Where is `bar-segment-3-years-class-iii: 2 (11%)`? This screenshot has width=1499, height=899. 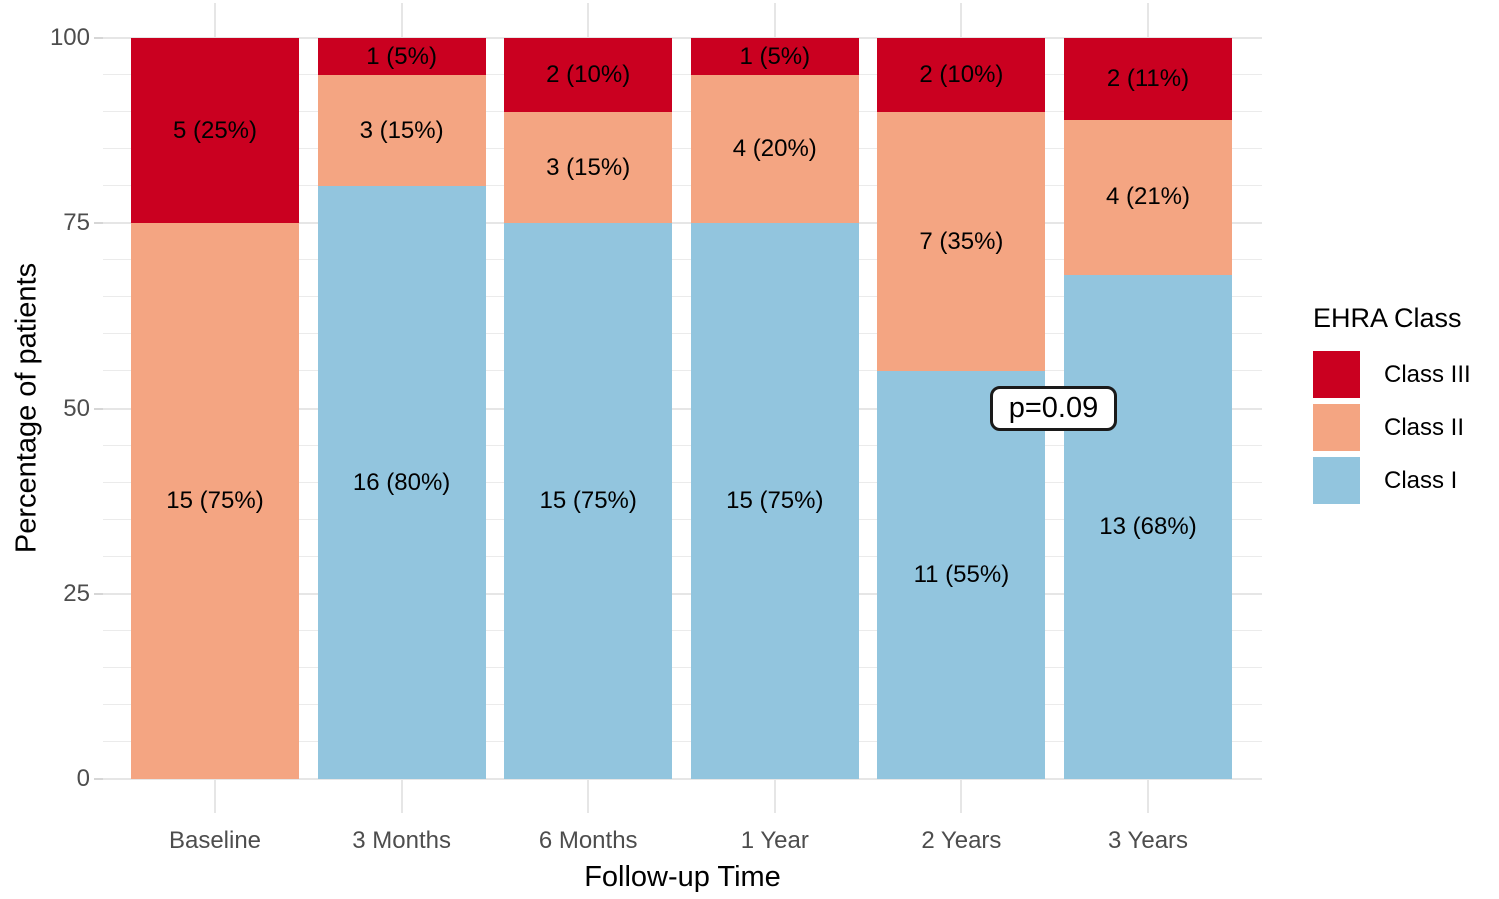 bar-segment-3-years-class-iii: 2 (11%) is located at coordinates (1148, 79).